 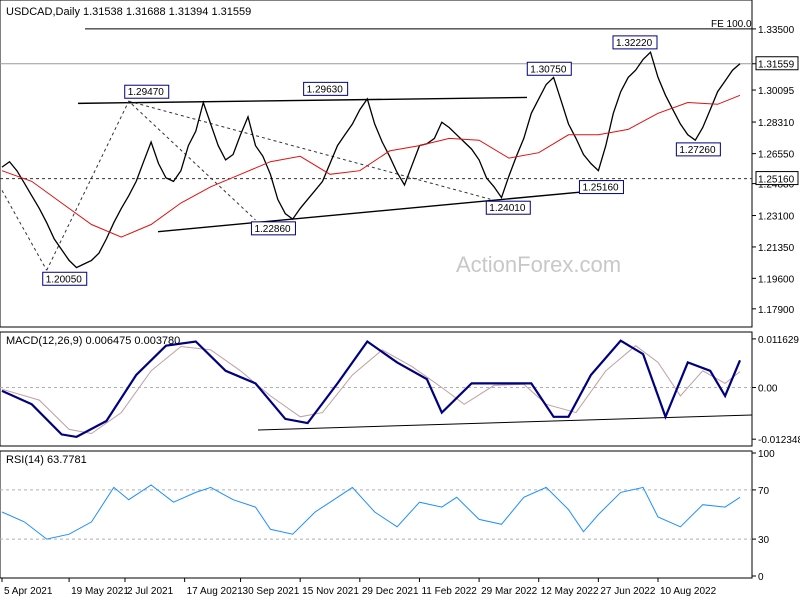 What do you see at coordinates (215, 591) in the screenshot?
I see `x-tick-label: 17 Aug 2021` at bounding box center [215, 591].